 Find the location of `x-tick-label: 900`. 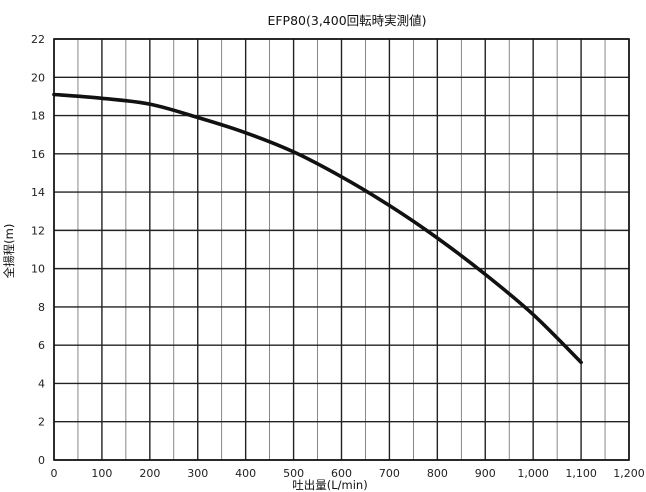

x-tick-label: 900 is located at coordinates (485, 473).